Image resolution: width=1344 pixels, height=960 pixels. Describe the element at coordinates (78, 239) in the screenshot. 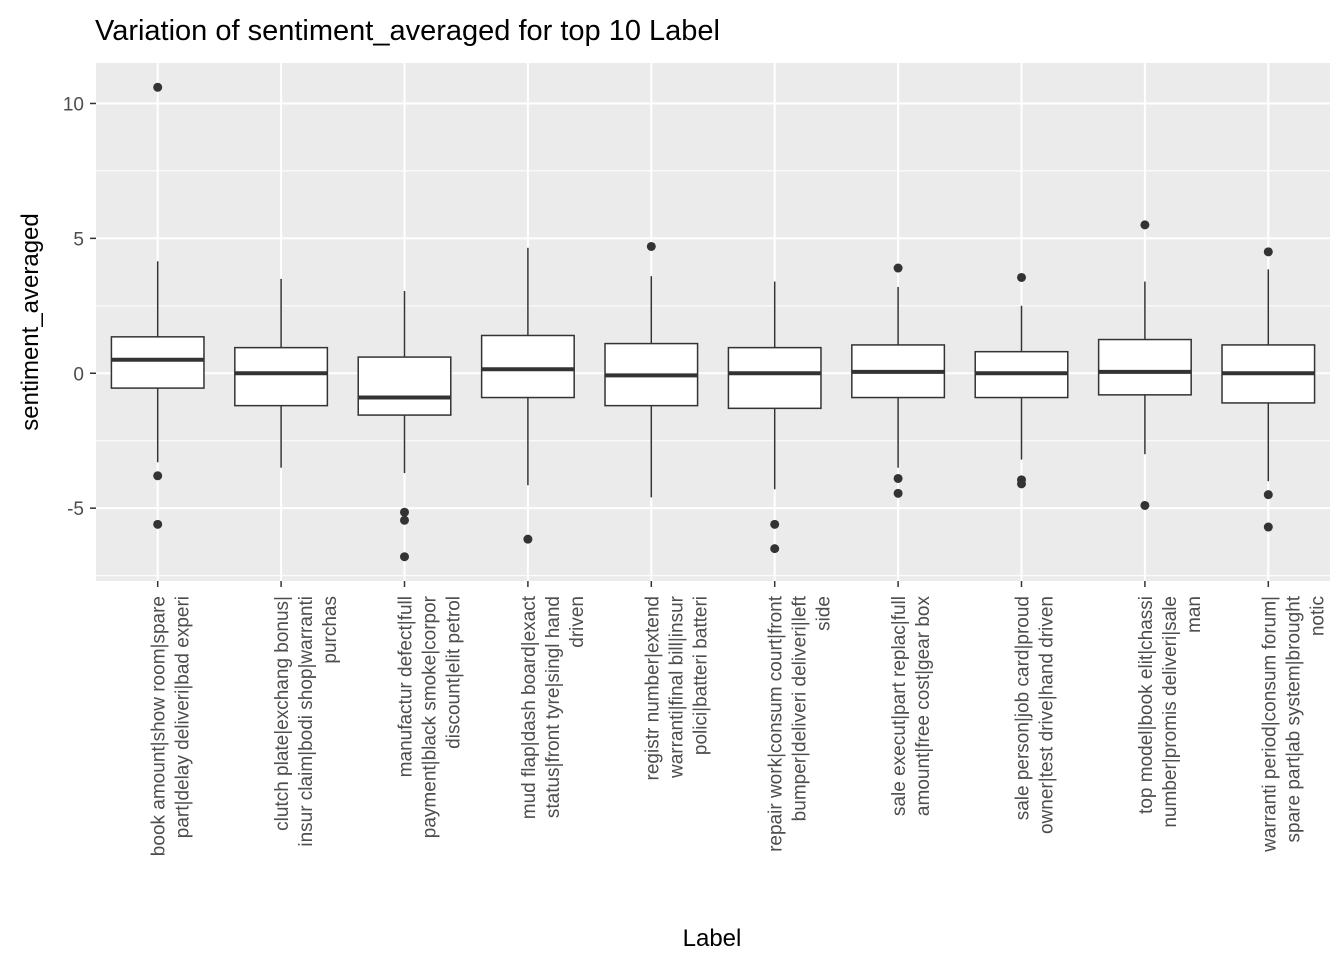

I see `y-tick-label: 5` at that location.